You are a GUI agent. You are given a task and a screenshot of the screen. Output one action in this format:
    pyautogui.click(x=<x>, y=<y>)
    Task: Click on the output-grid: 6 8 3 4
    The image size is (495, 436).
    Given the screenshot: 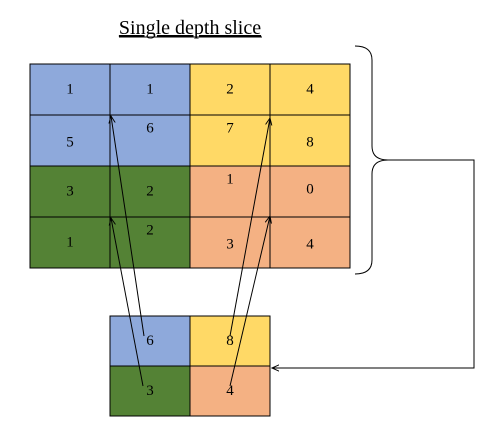 What is the action you would take?
    pyautogui.click(x=190, y=366)
    